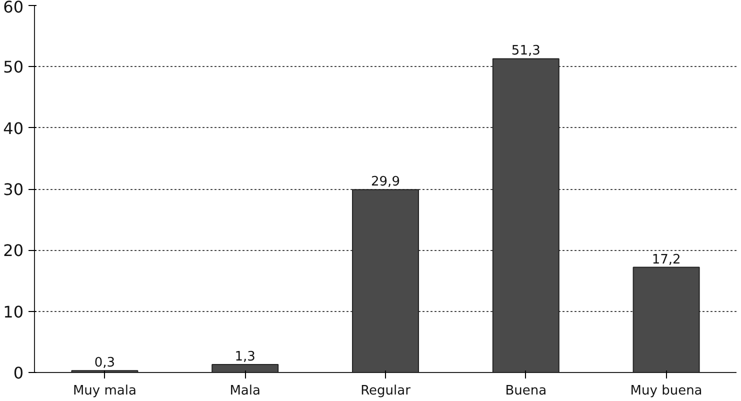 The width and height of the screenshot is (741, 401). Describe the element at coordinates (13, 189) in the screenshot. I see `y-tick-label: 30` at that location.